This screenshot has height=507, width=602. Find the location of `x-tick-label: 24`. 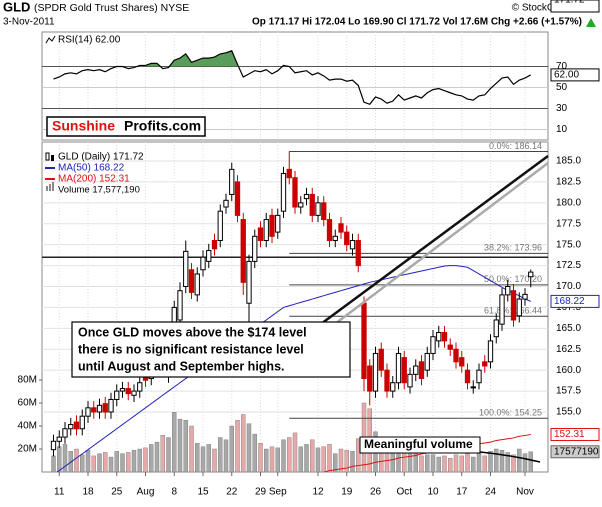

x-tick-label: 24 is located at coordinates (491, 492).